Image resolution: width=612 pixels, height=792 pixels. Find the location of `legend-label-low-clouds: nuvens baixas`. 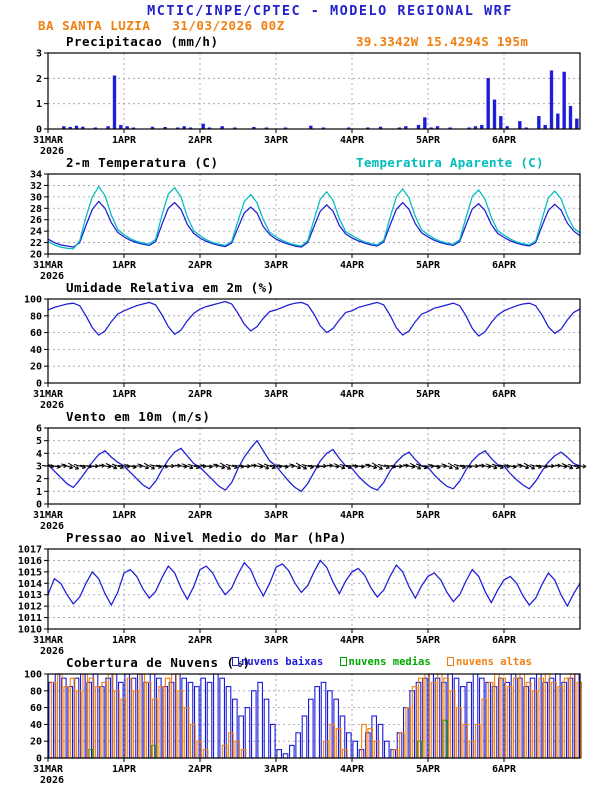

legend-label-low-clouds: nuvens baixas is located at coordinates (282, 662).